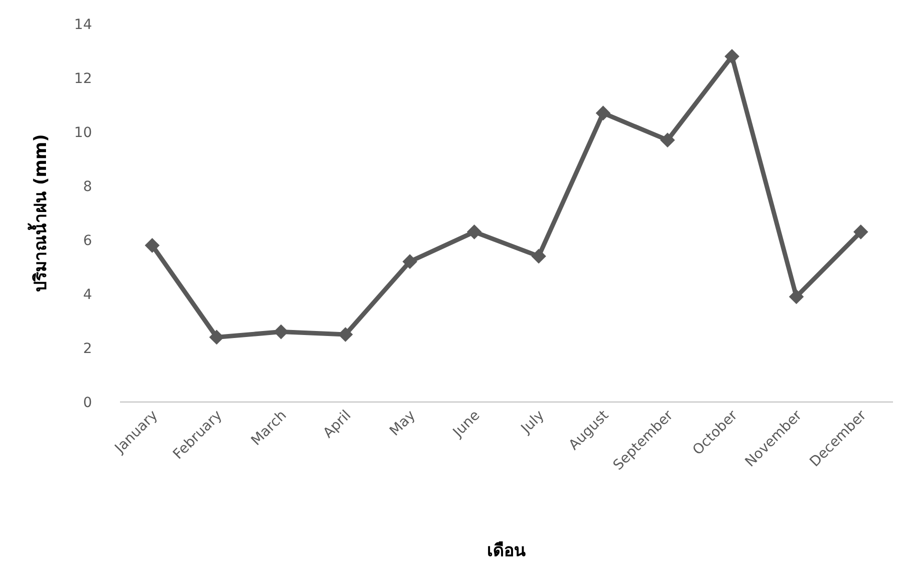 The height and width of the screenshot is (576, 901). I want to click on y-tick-label: 14, so click(83, 24).